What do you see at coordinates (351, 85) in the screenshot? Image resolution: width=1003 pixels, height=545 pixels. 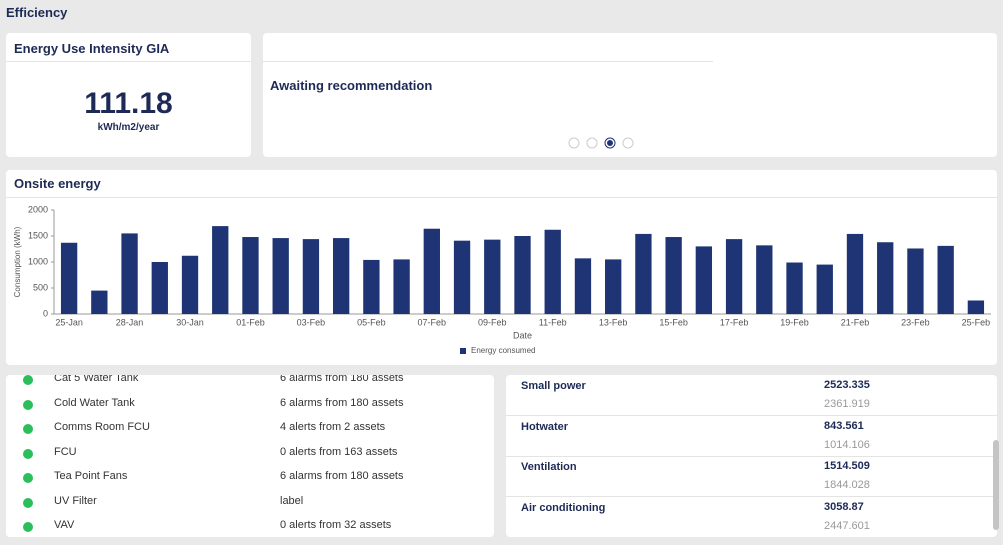 I see `recommendation-text: Awaiting recommendation` at bounding box center [351, 85].